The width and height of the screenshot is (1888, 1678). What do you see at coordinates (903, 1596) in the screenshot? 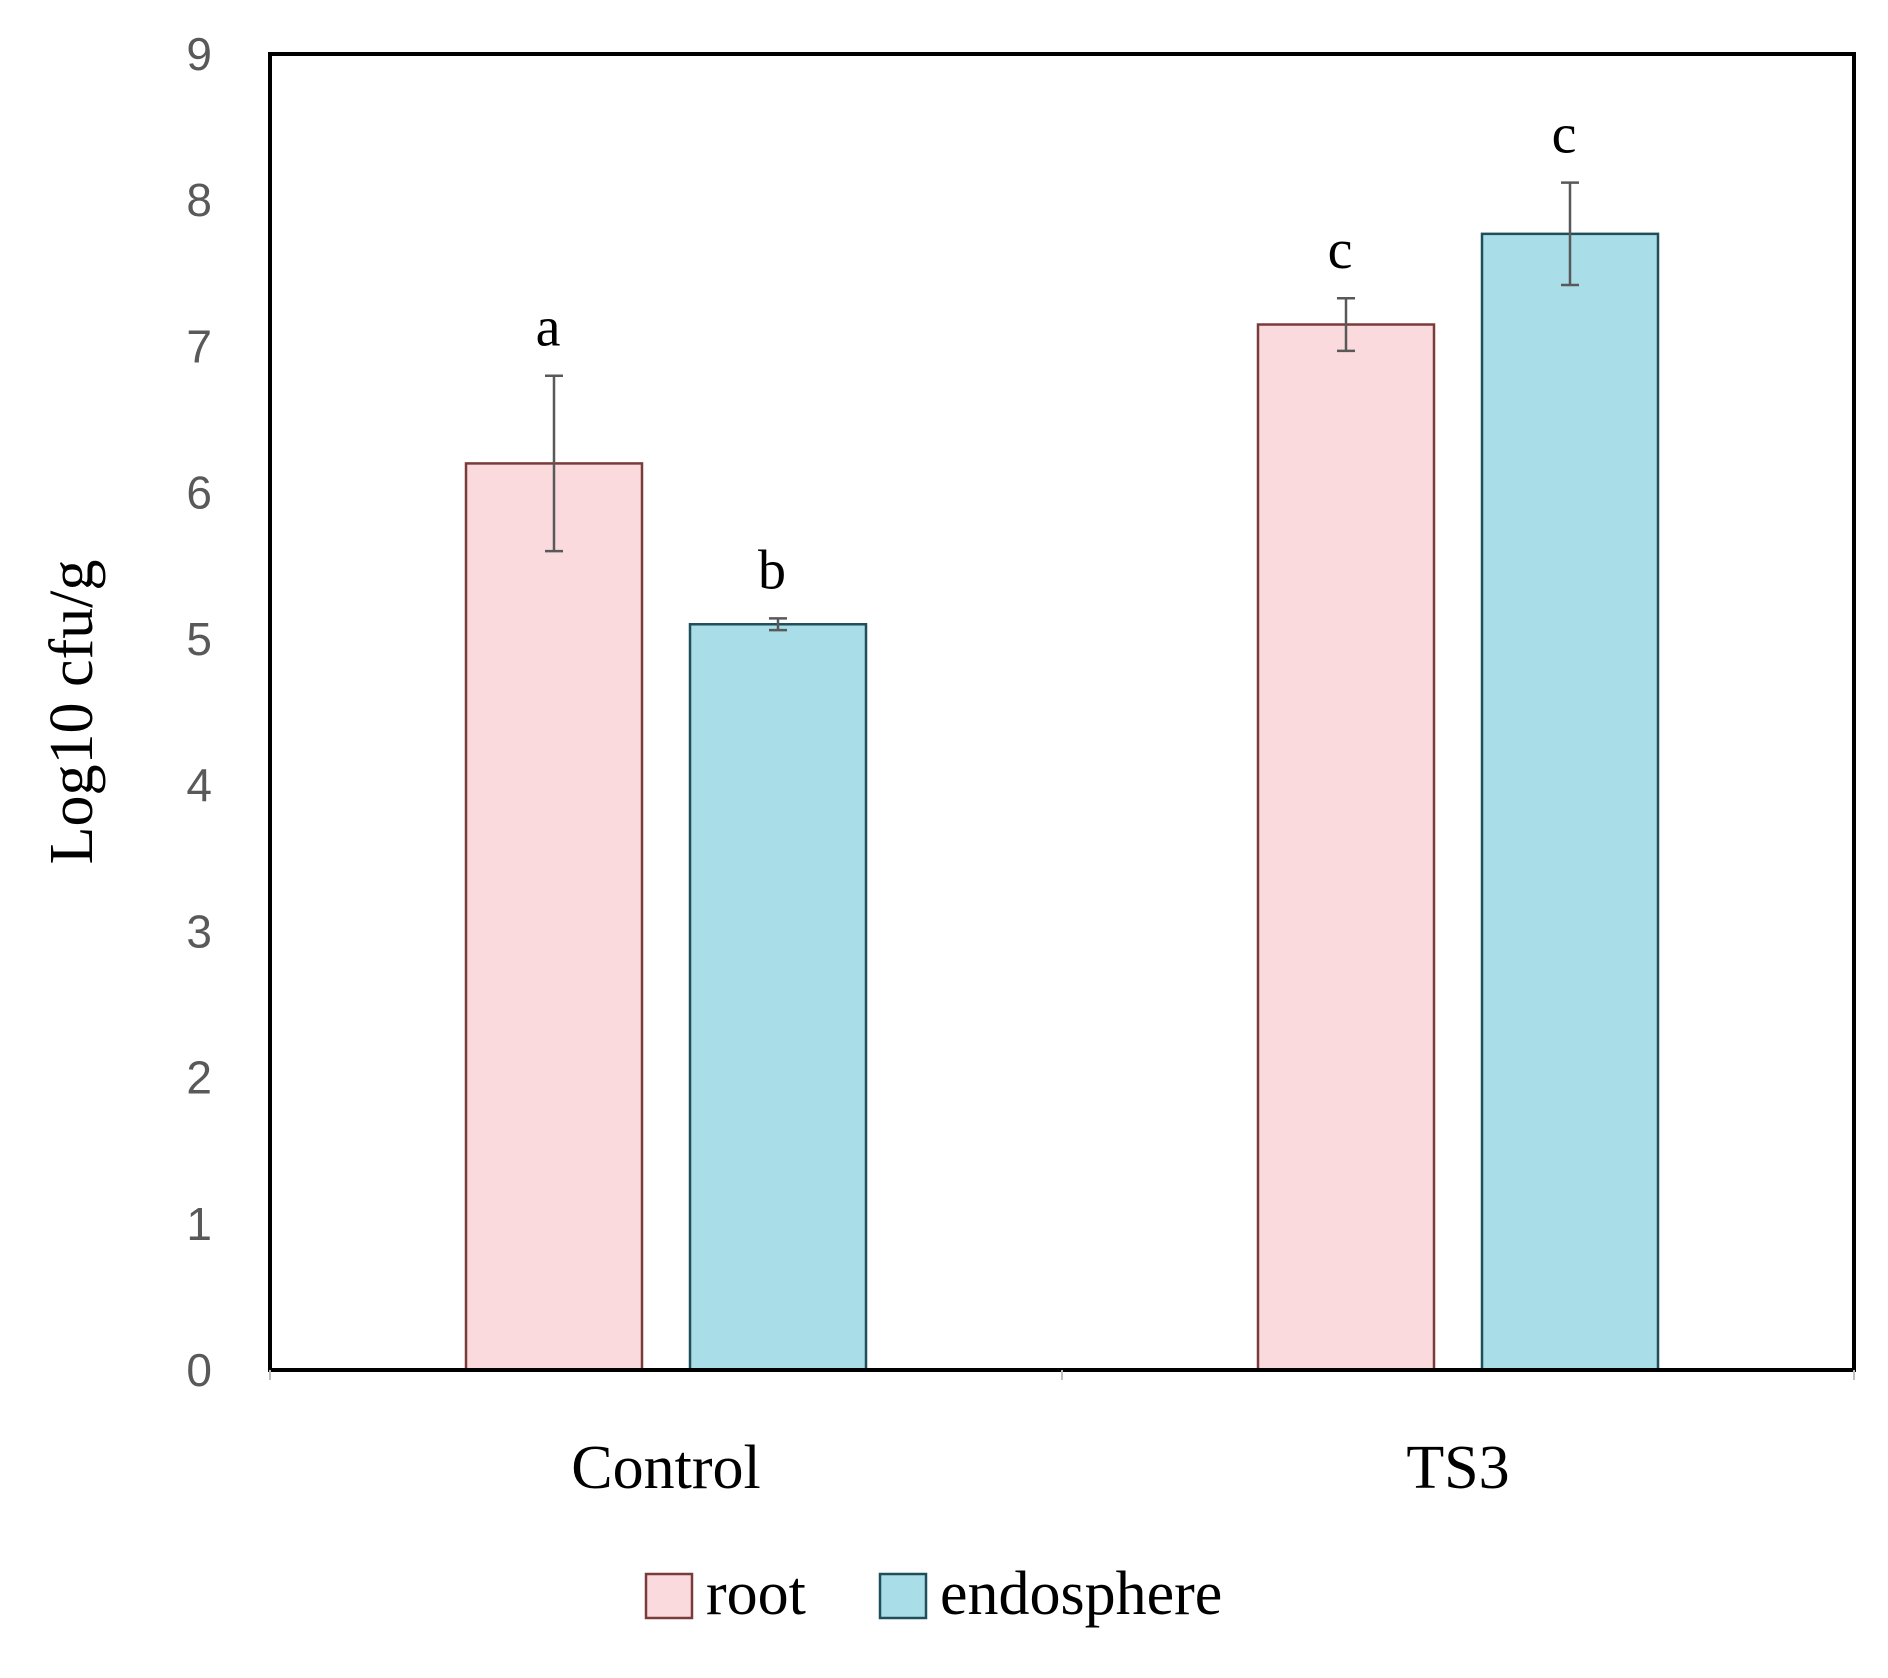
I see `legend-swatch-endosphere` at bounding box center [903, 1596].